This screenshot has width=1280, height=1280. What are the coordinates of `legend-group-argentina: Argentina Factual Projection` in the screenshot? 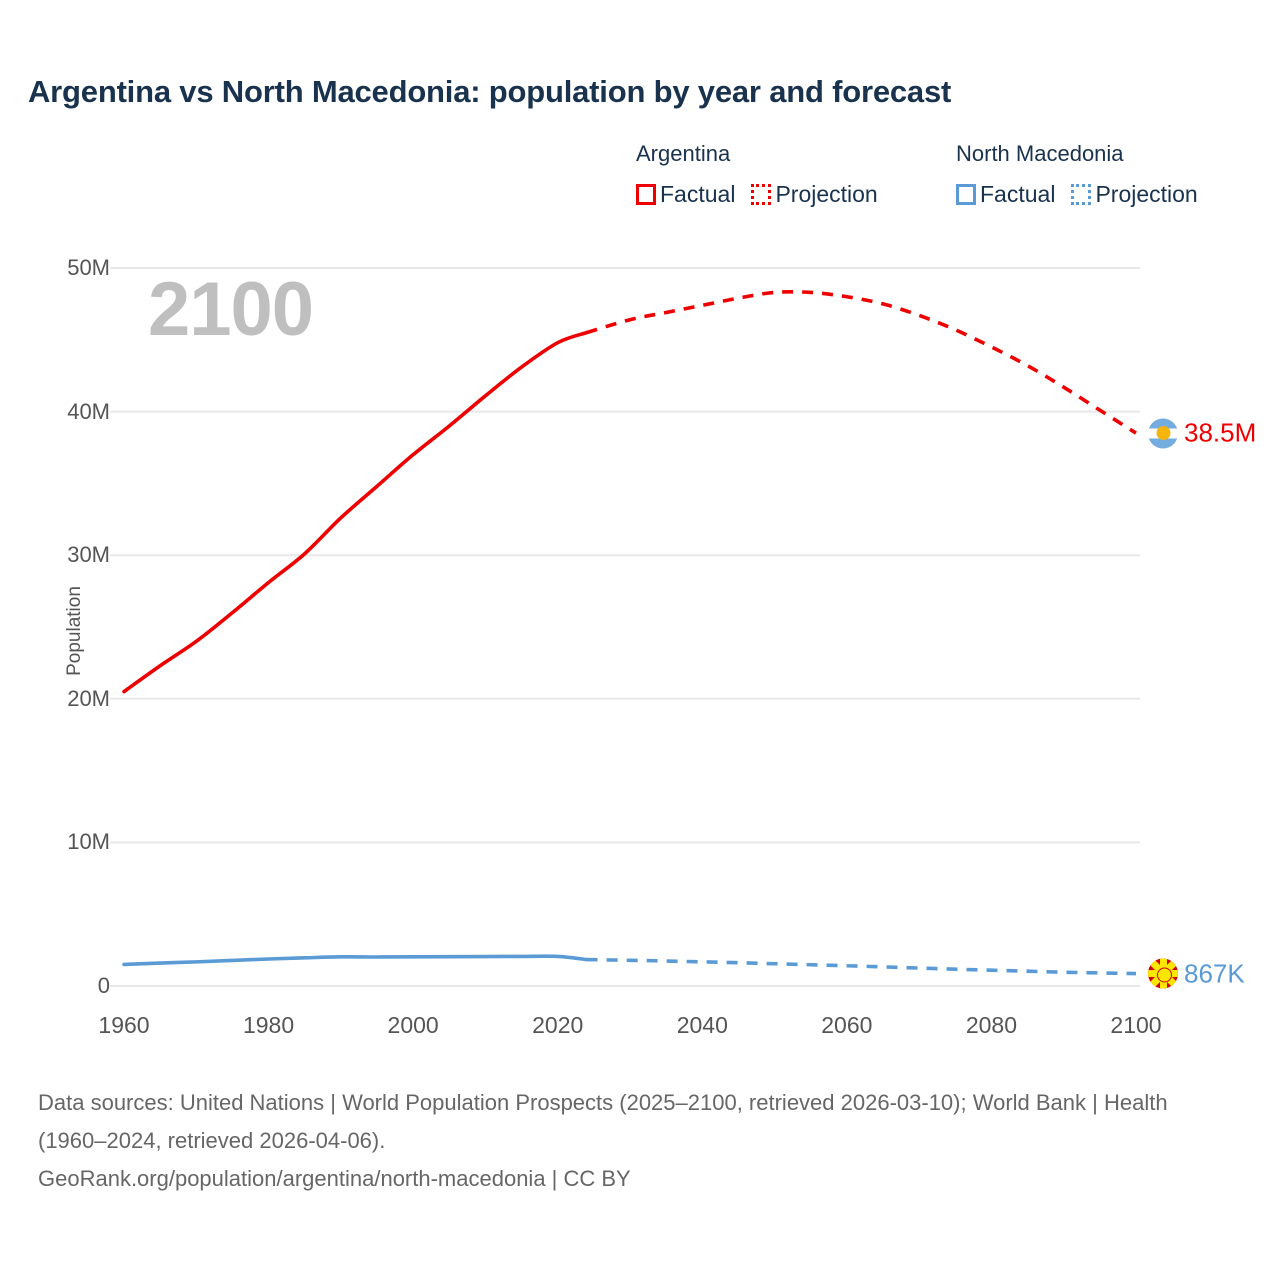 It's located at (757, 174).